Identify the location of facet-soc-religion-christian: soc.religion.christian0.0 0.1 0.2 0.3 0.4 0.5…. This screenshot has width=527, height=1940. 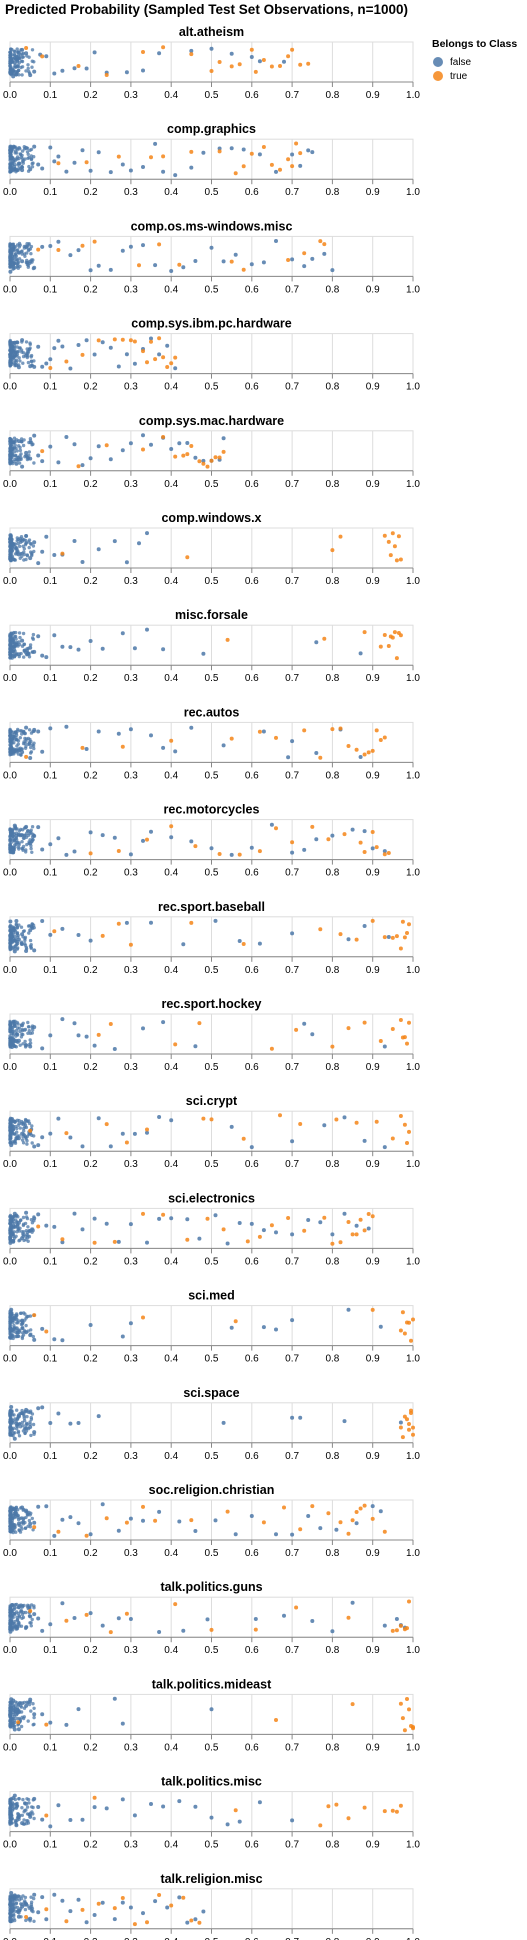
(211, 1521).